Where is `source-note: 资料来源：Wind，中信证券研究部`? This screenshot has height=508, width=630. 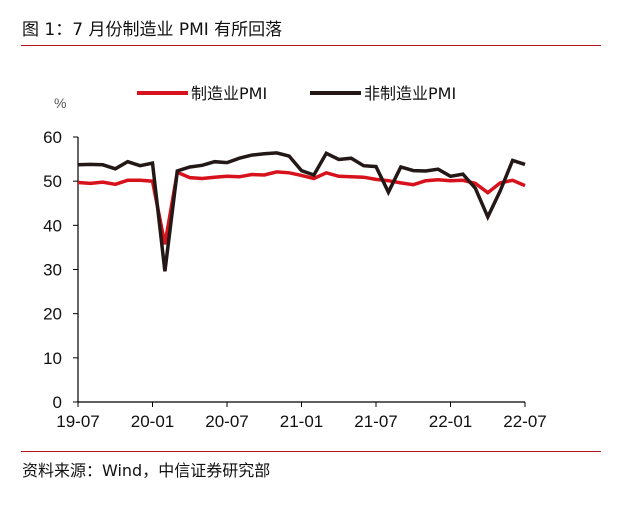 source-note: 资料来源：Wind，中信证券研究部 is located at coordinates (146, 470).